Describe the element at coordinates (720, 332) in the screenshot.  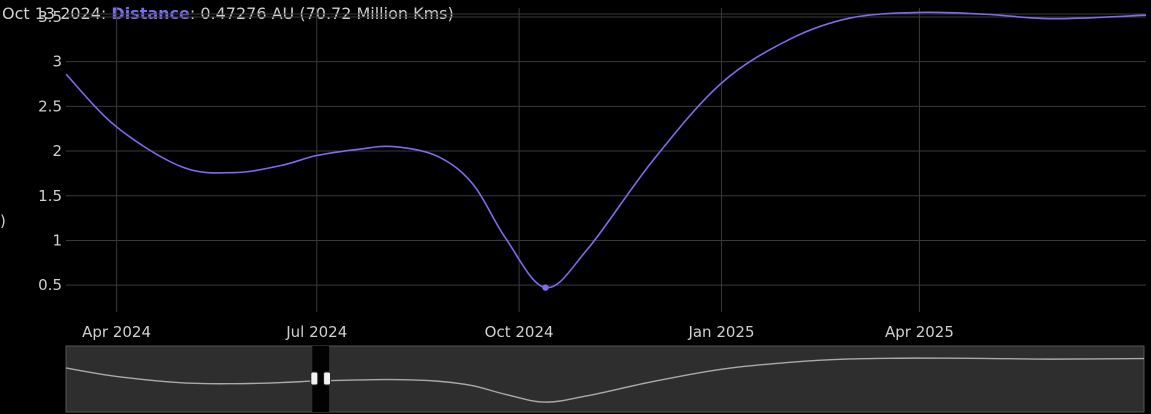
I see `x-tick-label: Jan 2025` at that location.